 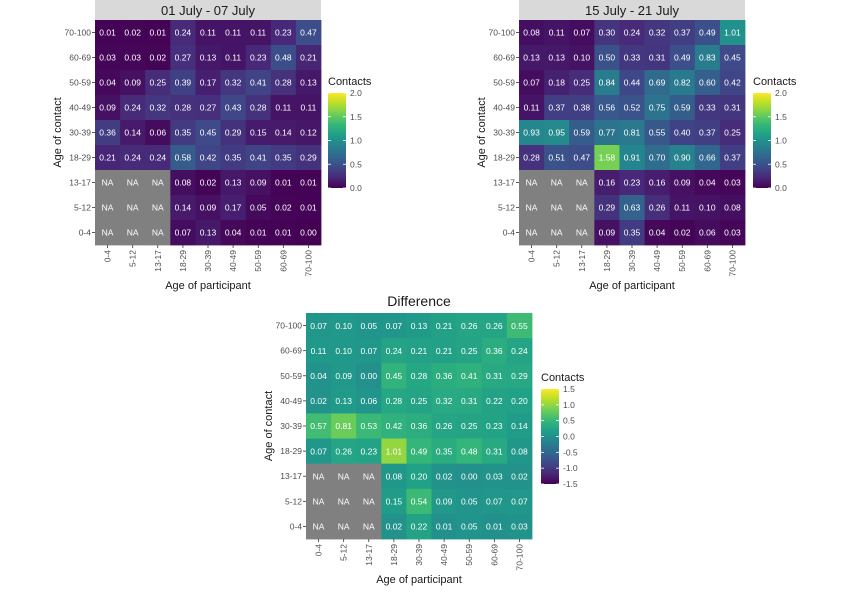 I want to click on legend-title: Contacts, so click(x=563, y=378).